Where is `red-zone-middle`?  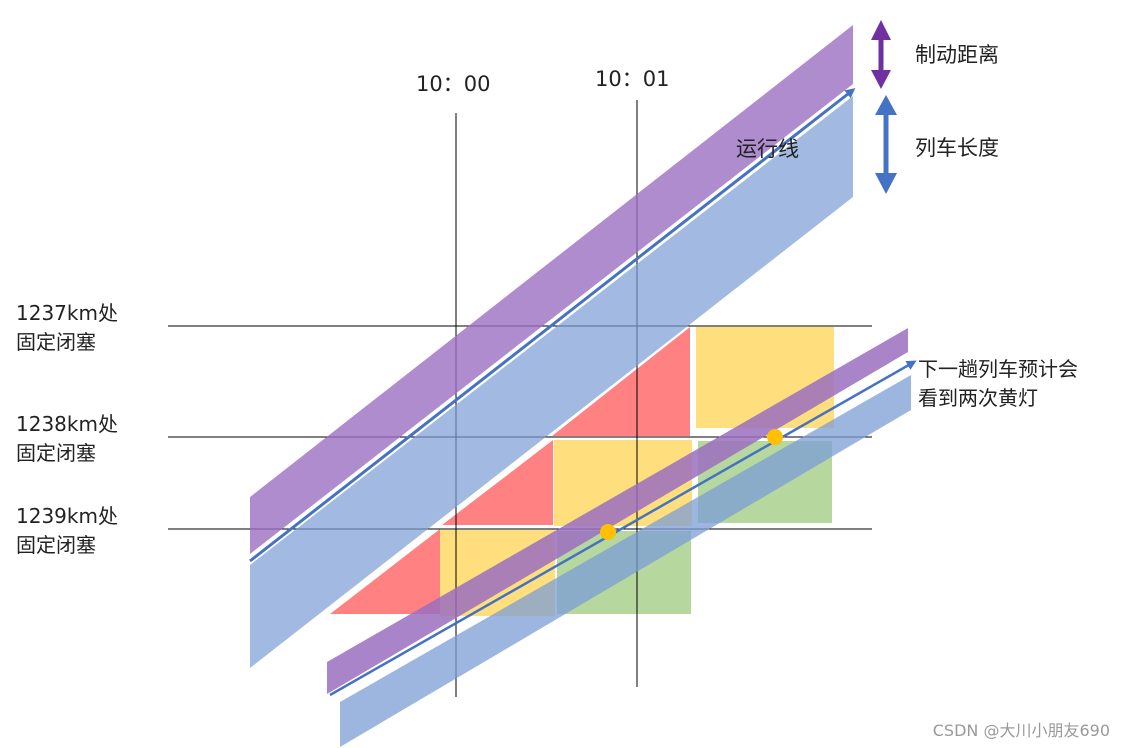
red-zone-middle is located at coordinates (497, 482).